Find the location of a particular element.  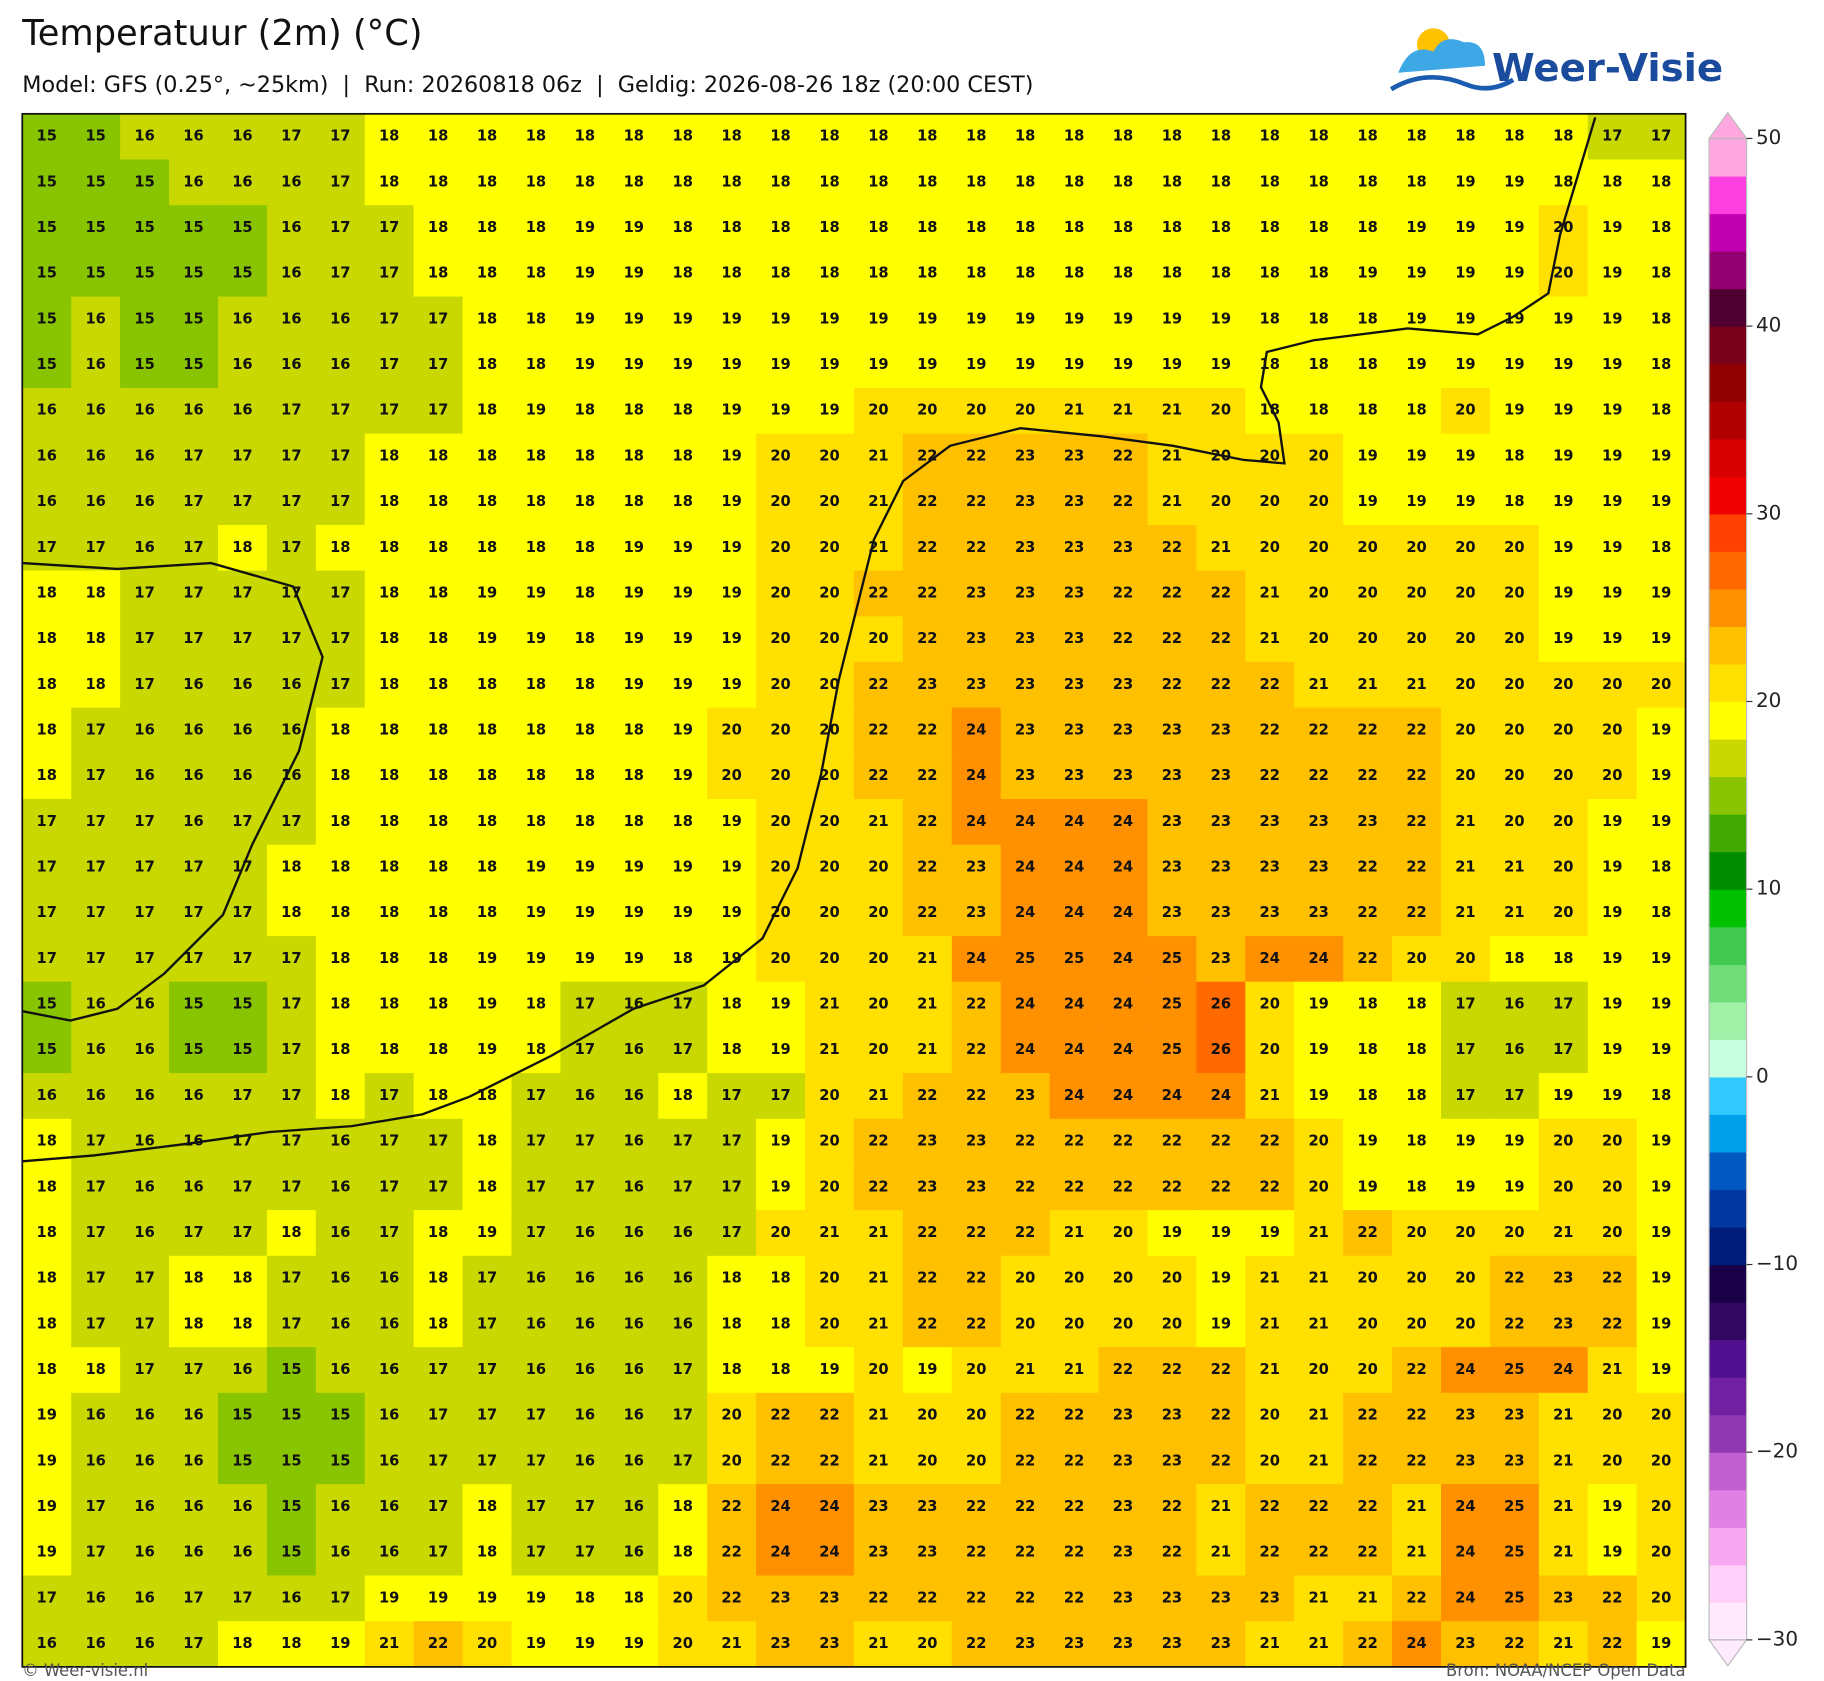

logo: Weer-Visie is located at coordinates (1556, 60).